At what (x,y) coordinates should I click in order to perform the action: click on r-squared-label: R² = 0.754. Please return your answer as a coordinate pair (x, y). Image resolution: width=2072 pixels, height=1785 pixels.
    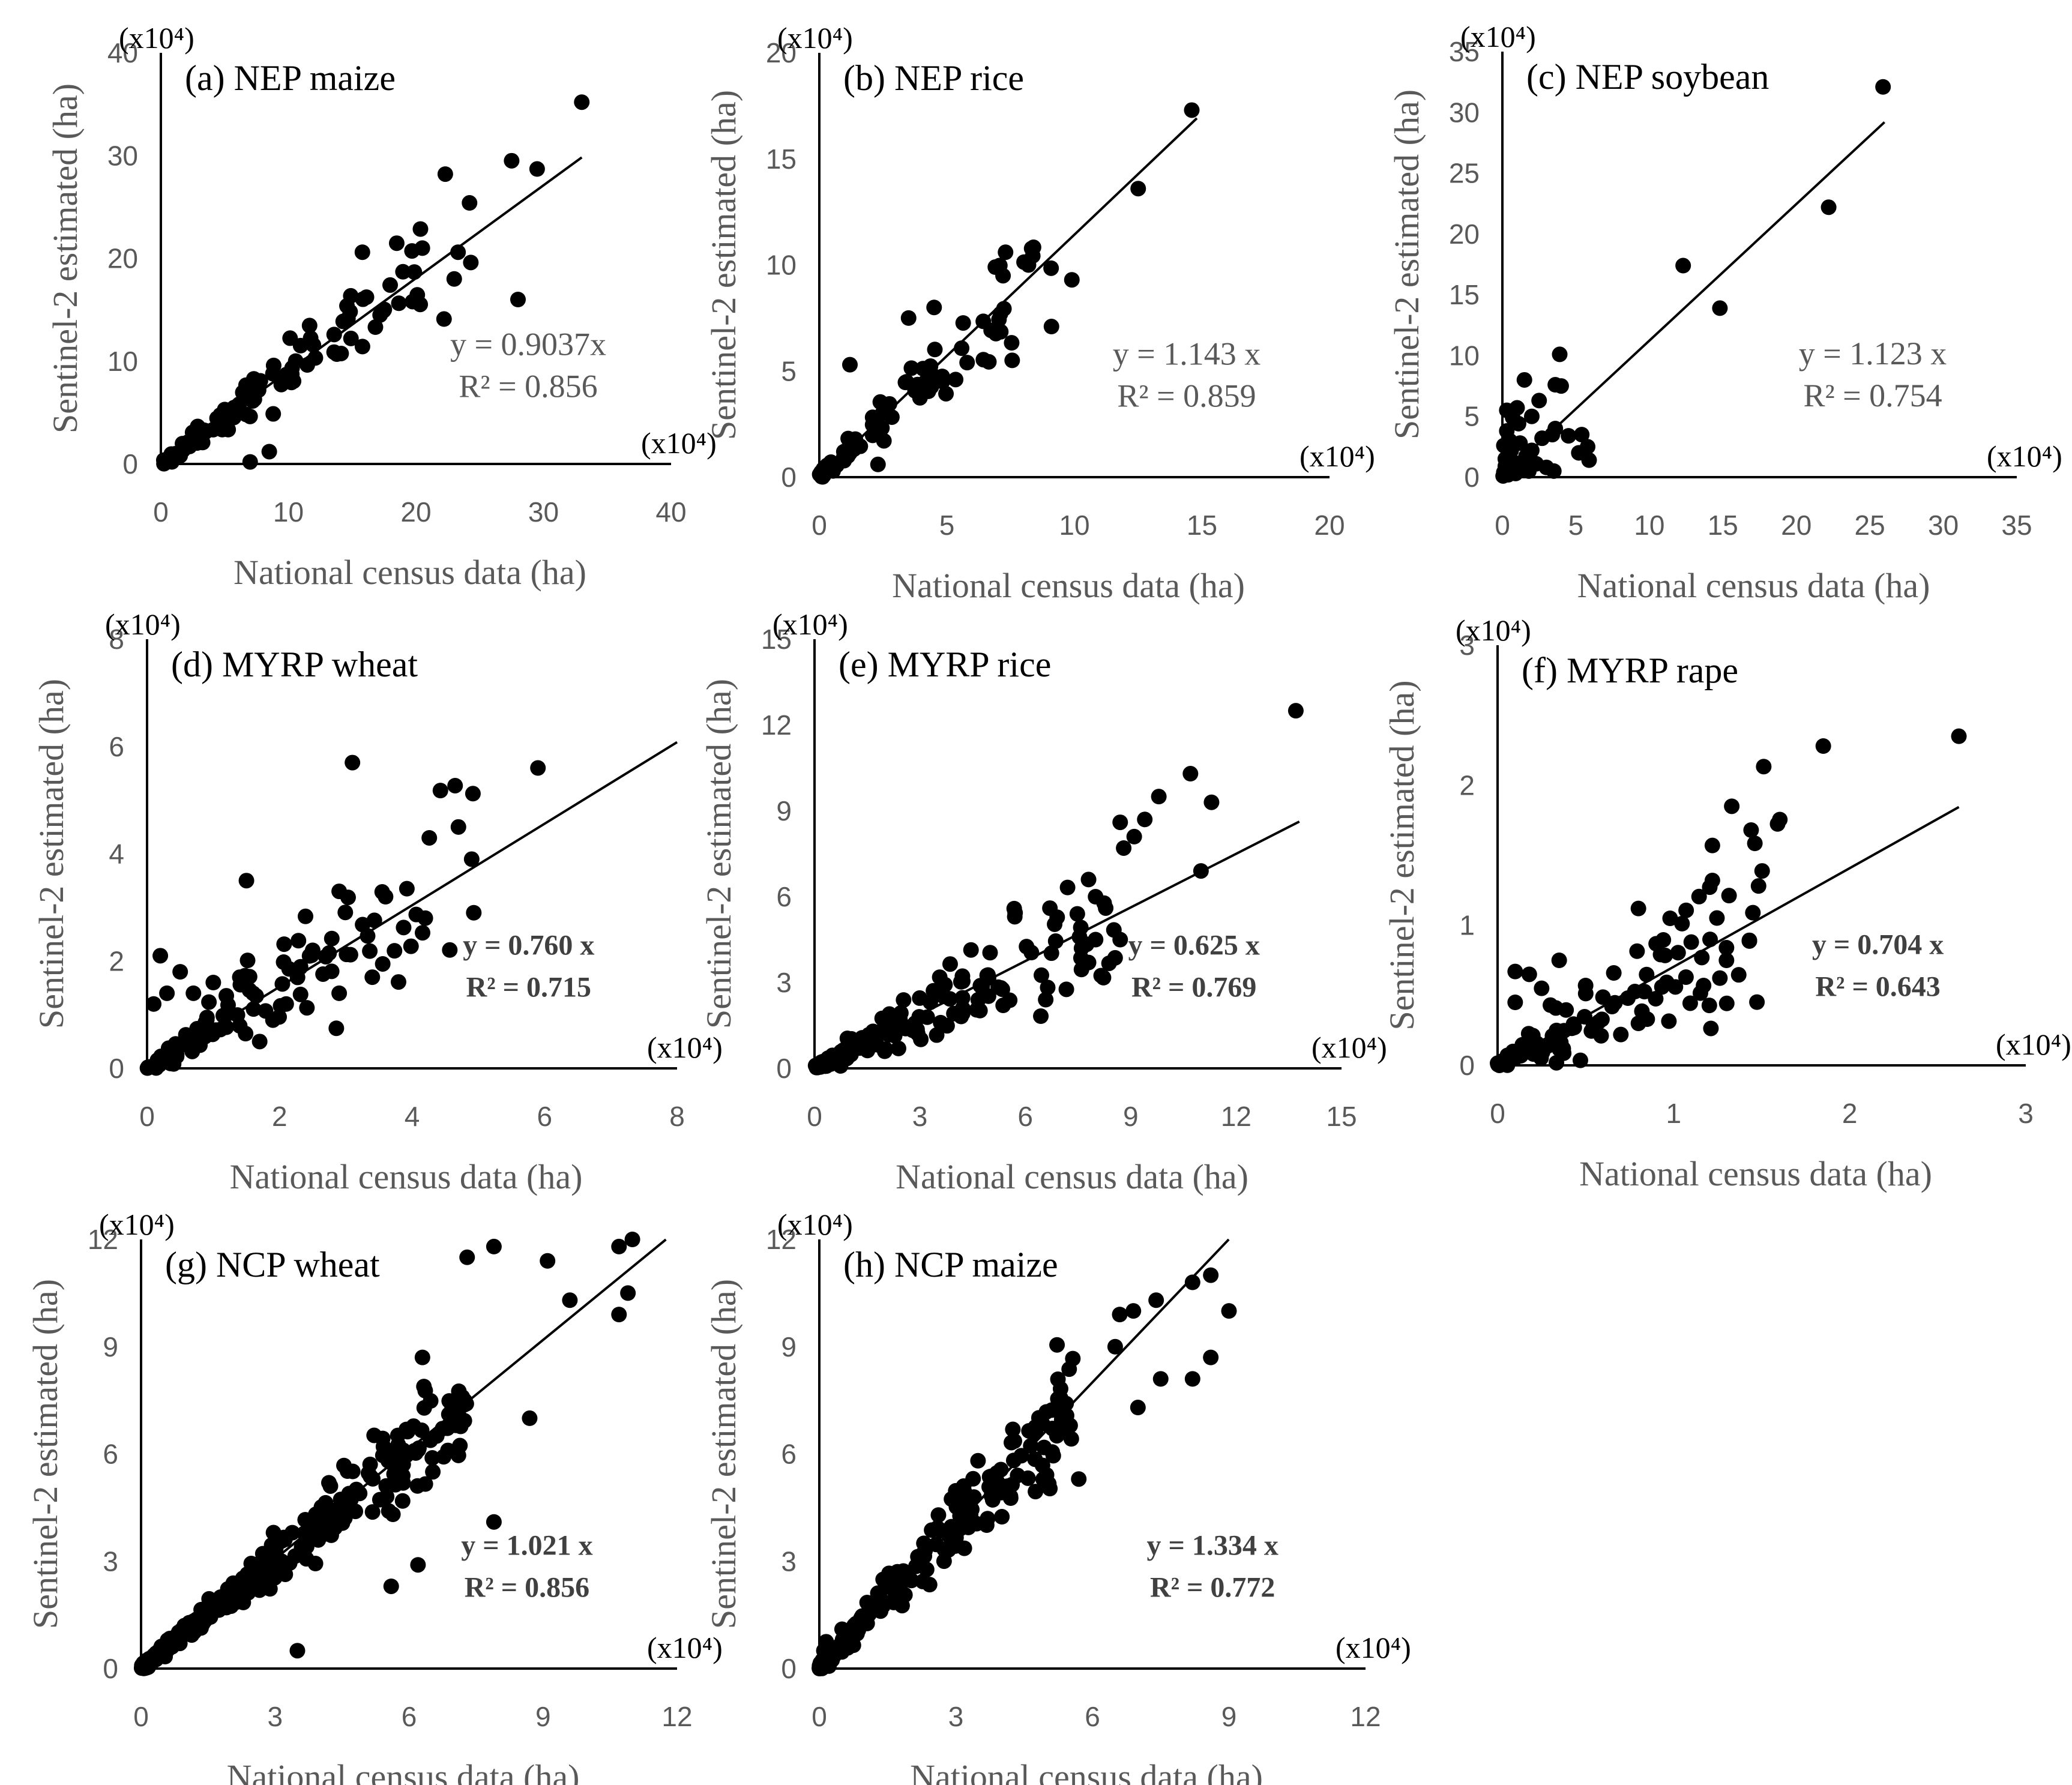
    Looking at the image, I should click on (1872, 396).